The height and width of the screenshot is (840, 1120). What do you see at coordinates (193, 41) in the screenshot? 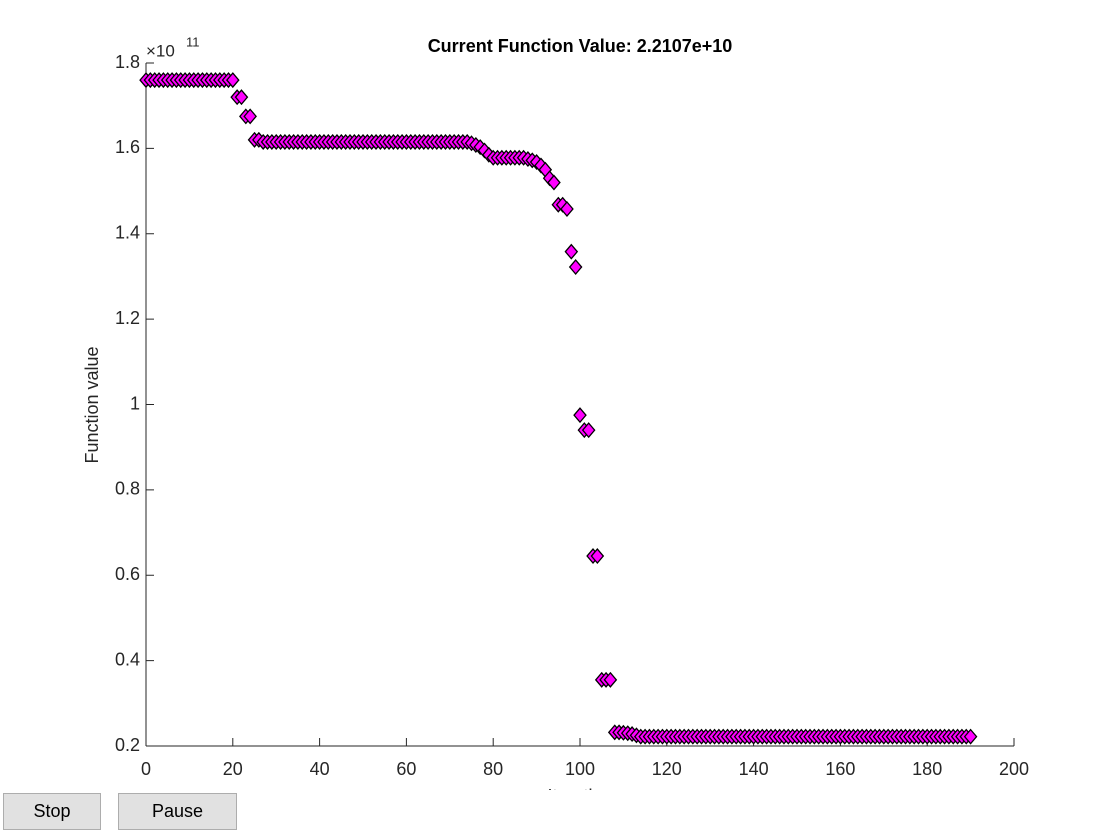
I see `y-scale-exponent: 11` at bounding box center [193, 41].